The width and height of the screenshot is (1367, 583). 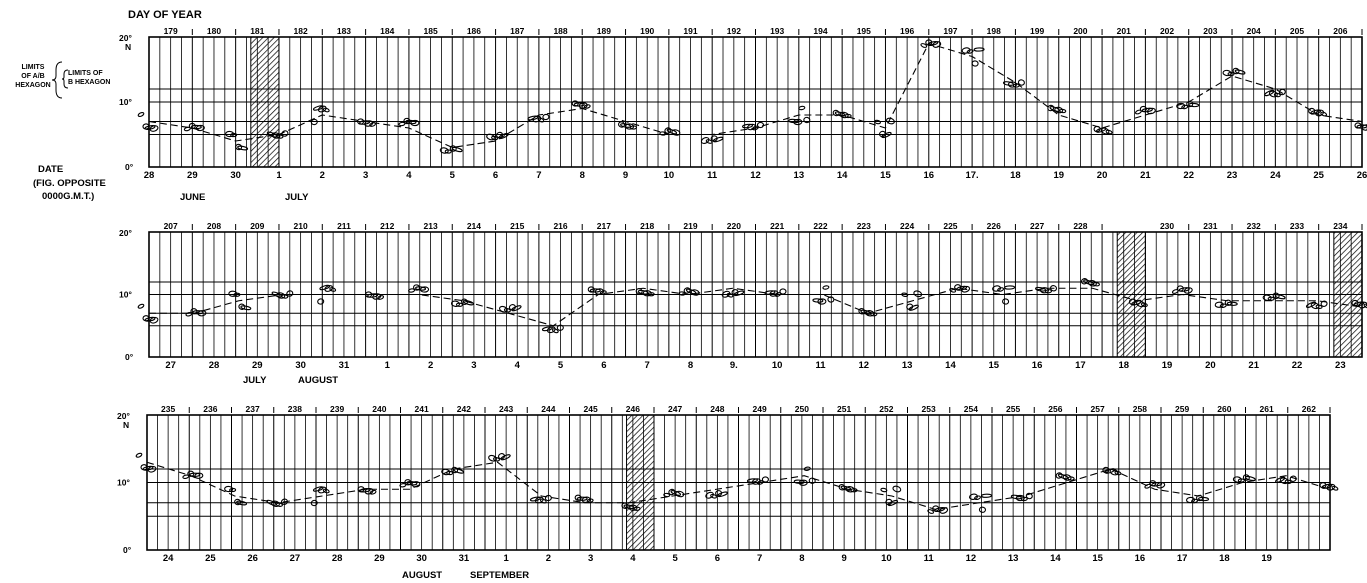 I want to click on day-of-year-label: 192, so click(x=734, y=31).